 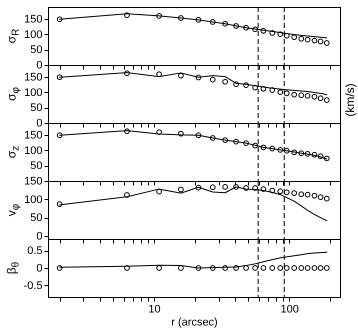 What do you see at coordinates (194, 322) in the screenshot?
I see `x-axis-title: r (arcsec)` at bounding box center [194, 322].